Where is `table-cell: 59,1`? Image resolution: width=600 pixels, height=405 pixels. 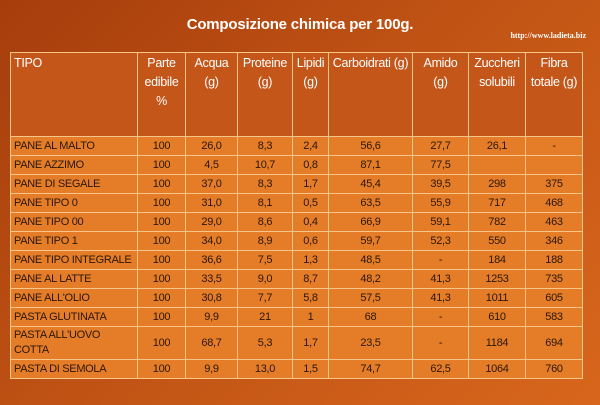 table-cell: 59,1 is located at coordinates (440, 222).